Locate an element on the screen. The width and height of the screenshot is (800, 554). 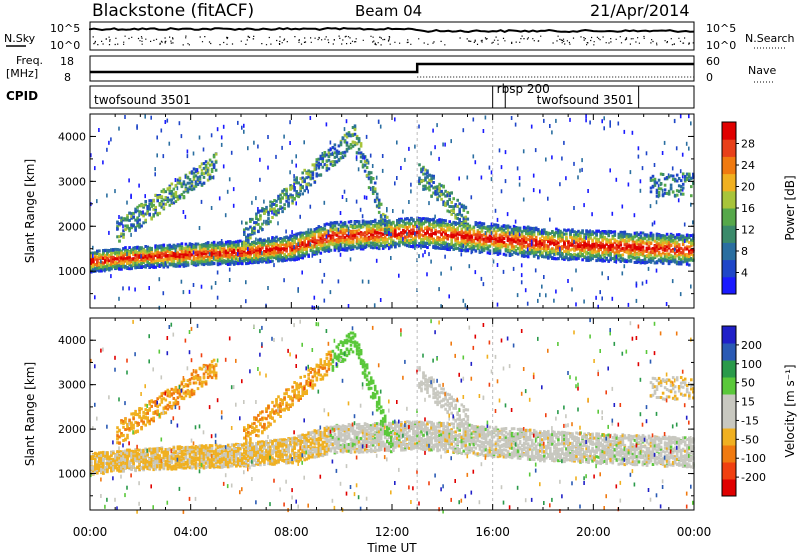
nsearch-dots is located at coordinates (393, 40).